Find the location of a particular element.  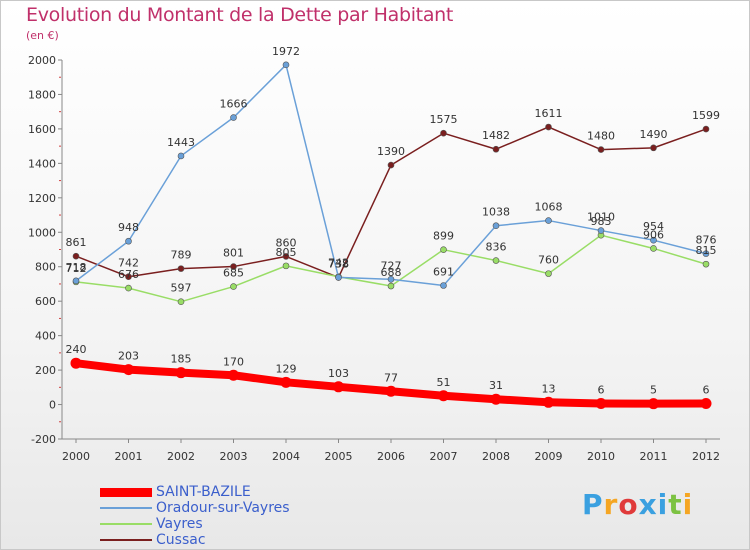

data-label: 760 is located at coordinates (548, 260).